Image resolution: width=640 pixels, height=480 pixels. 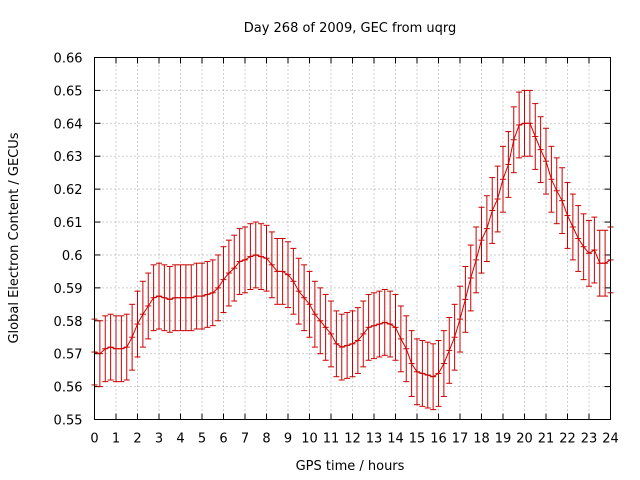 What do you see at coordinates (68, 124) in the screenshot?
I see `y-tick-label: 0.64` at bounding box center [68, 124].